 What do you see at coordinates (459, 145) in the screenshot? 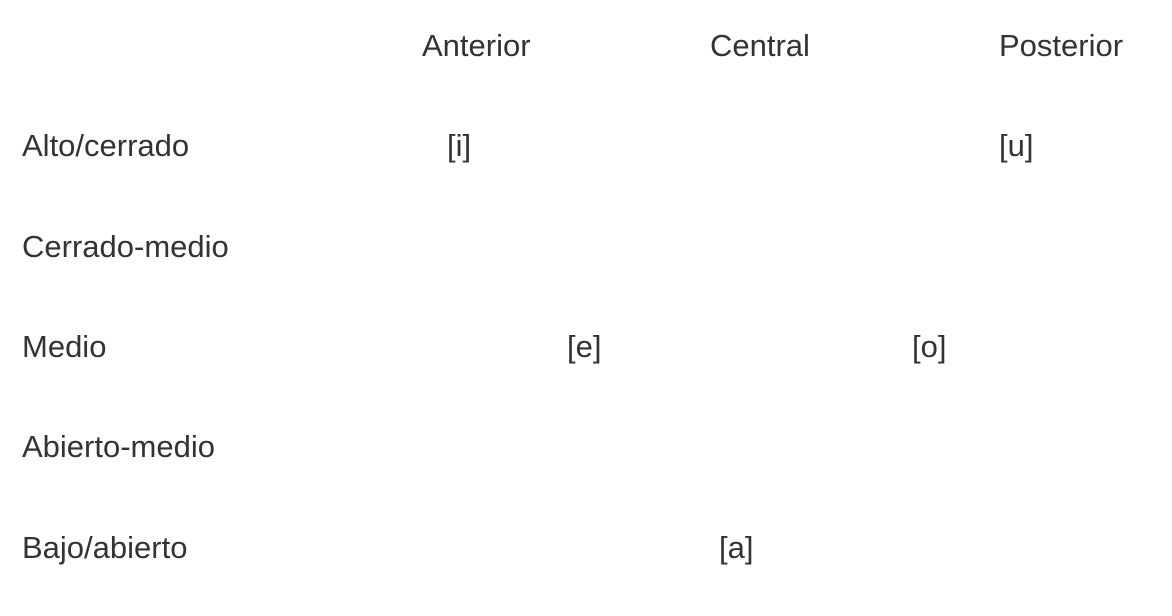
I see `vowel-i: [i]` at bounding box center [459, 145].